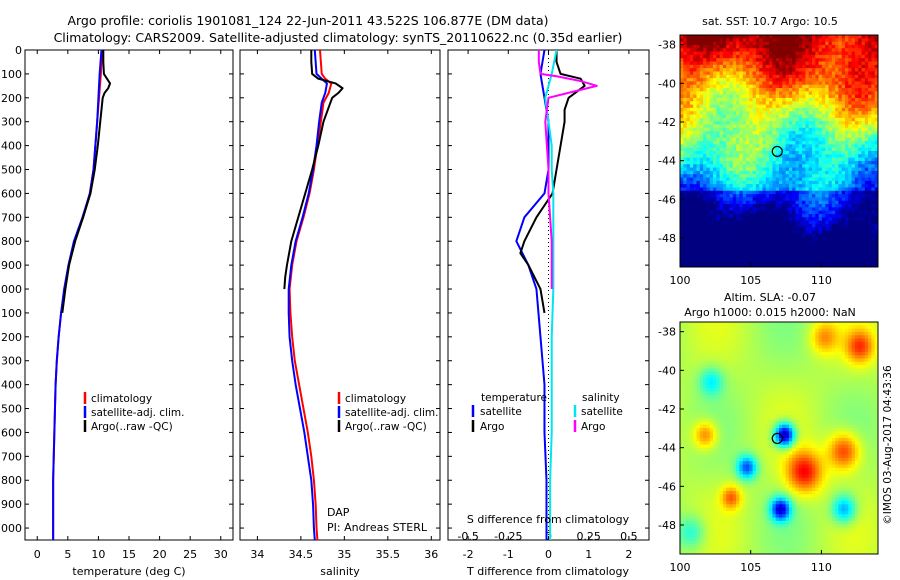 The image size is (900, 580). I want to click on difference-s-tick-label: -0.25, so click(508, 536).